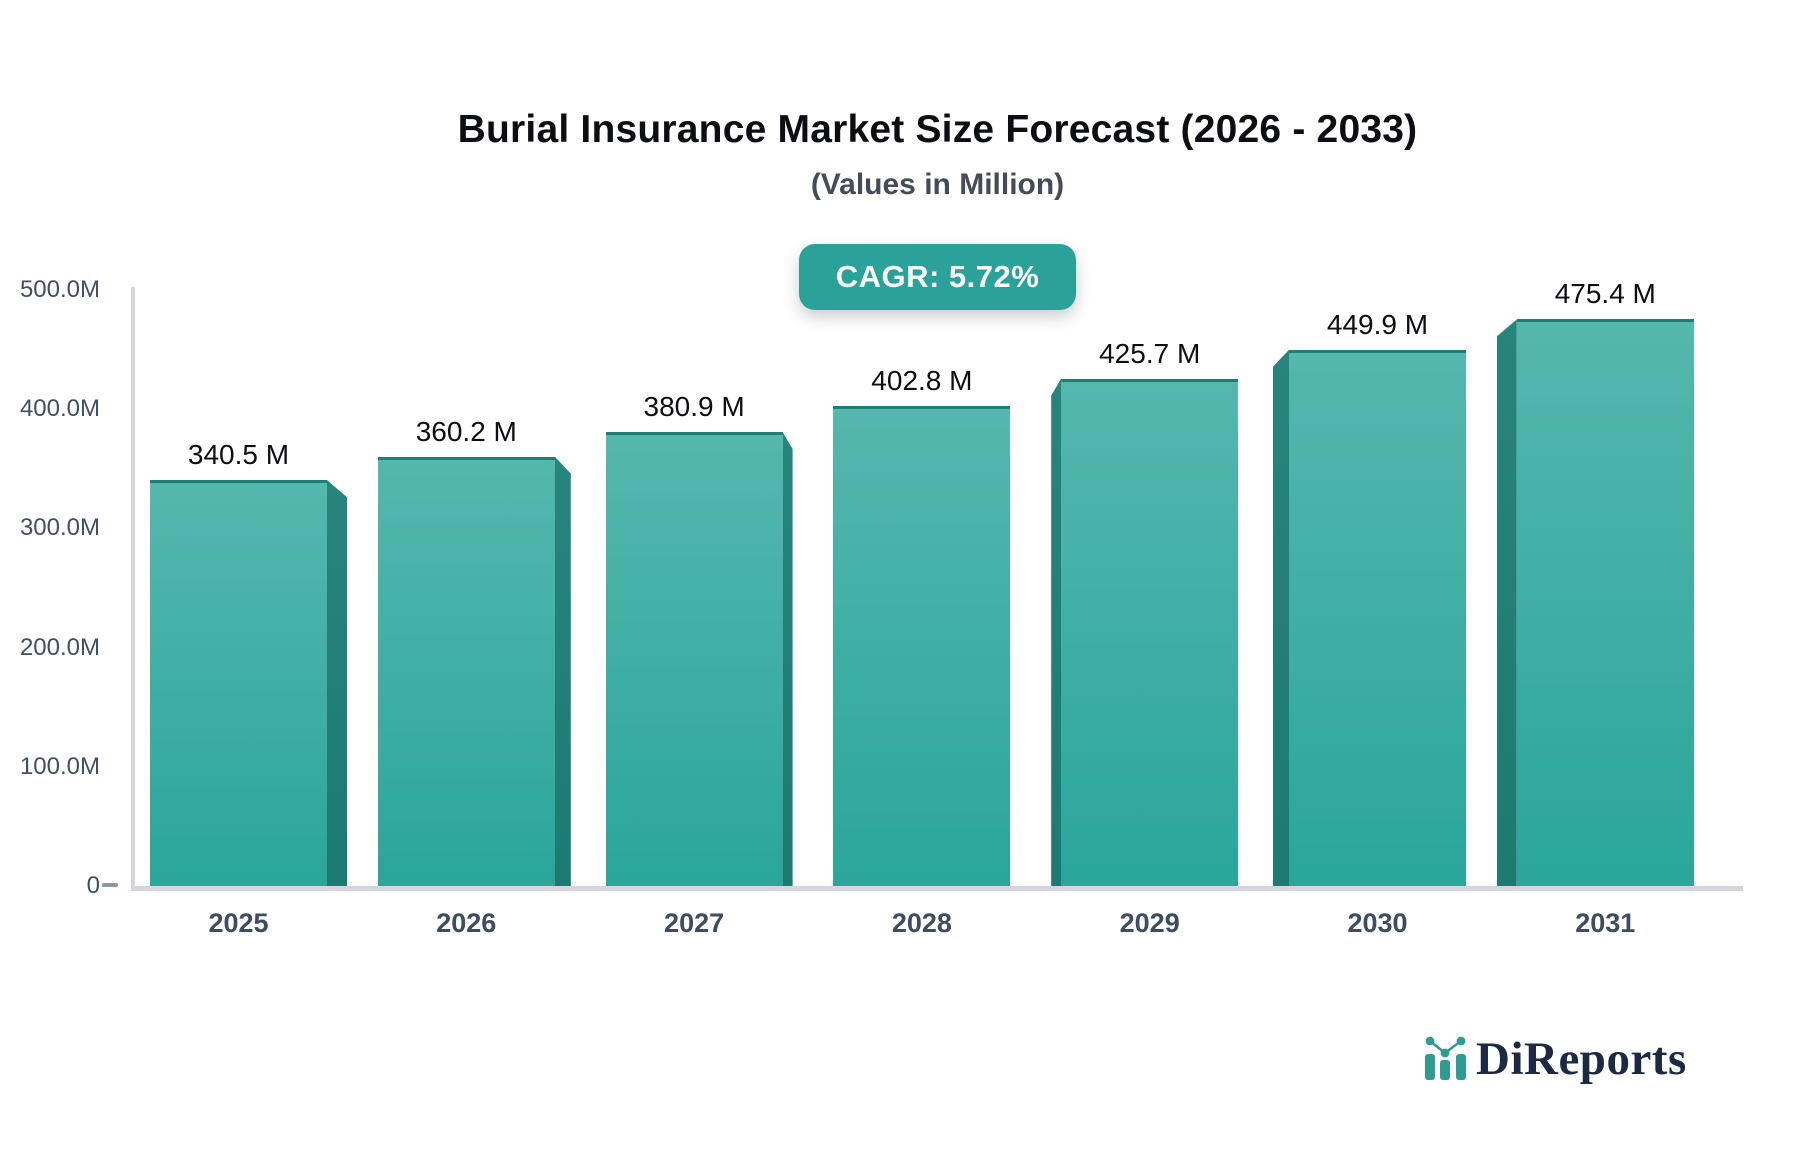  I want to click on y-axis-label: 100.0M, so click(59, 766).